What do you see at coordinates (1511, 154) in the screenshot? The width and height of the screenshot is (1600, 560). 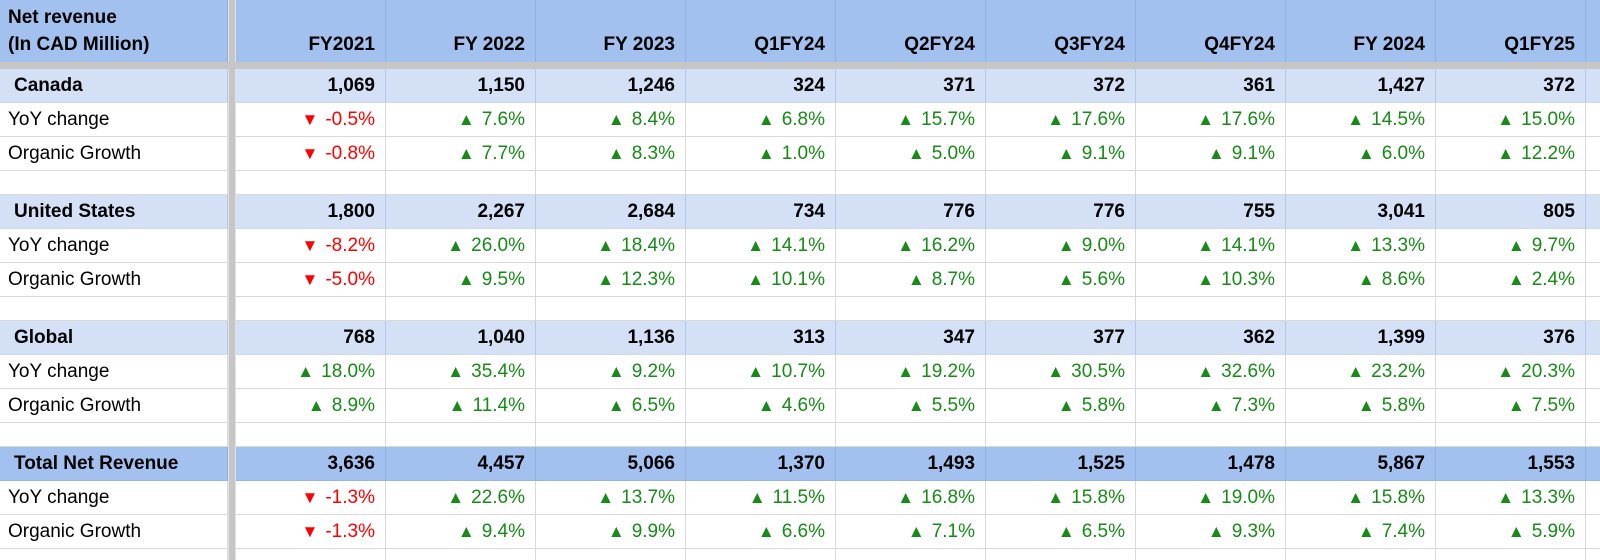 I see `organic-growth-cell: ▲ 12.2%` at bounding box center [1511, 154].